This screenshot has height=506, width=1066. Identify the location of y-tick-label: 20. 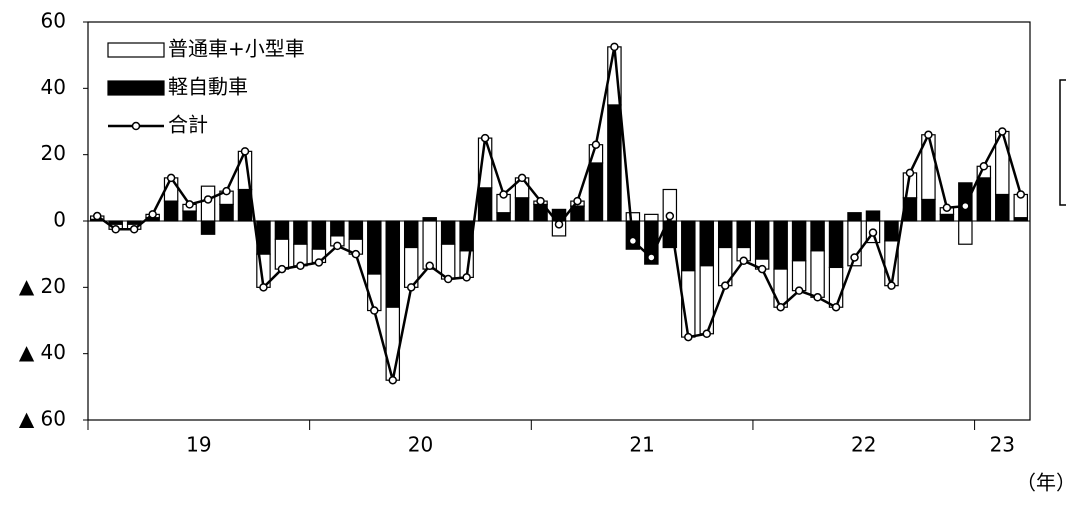
(53, 153).